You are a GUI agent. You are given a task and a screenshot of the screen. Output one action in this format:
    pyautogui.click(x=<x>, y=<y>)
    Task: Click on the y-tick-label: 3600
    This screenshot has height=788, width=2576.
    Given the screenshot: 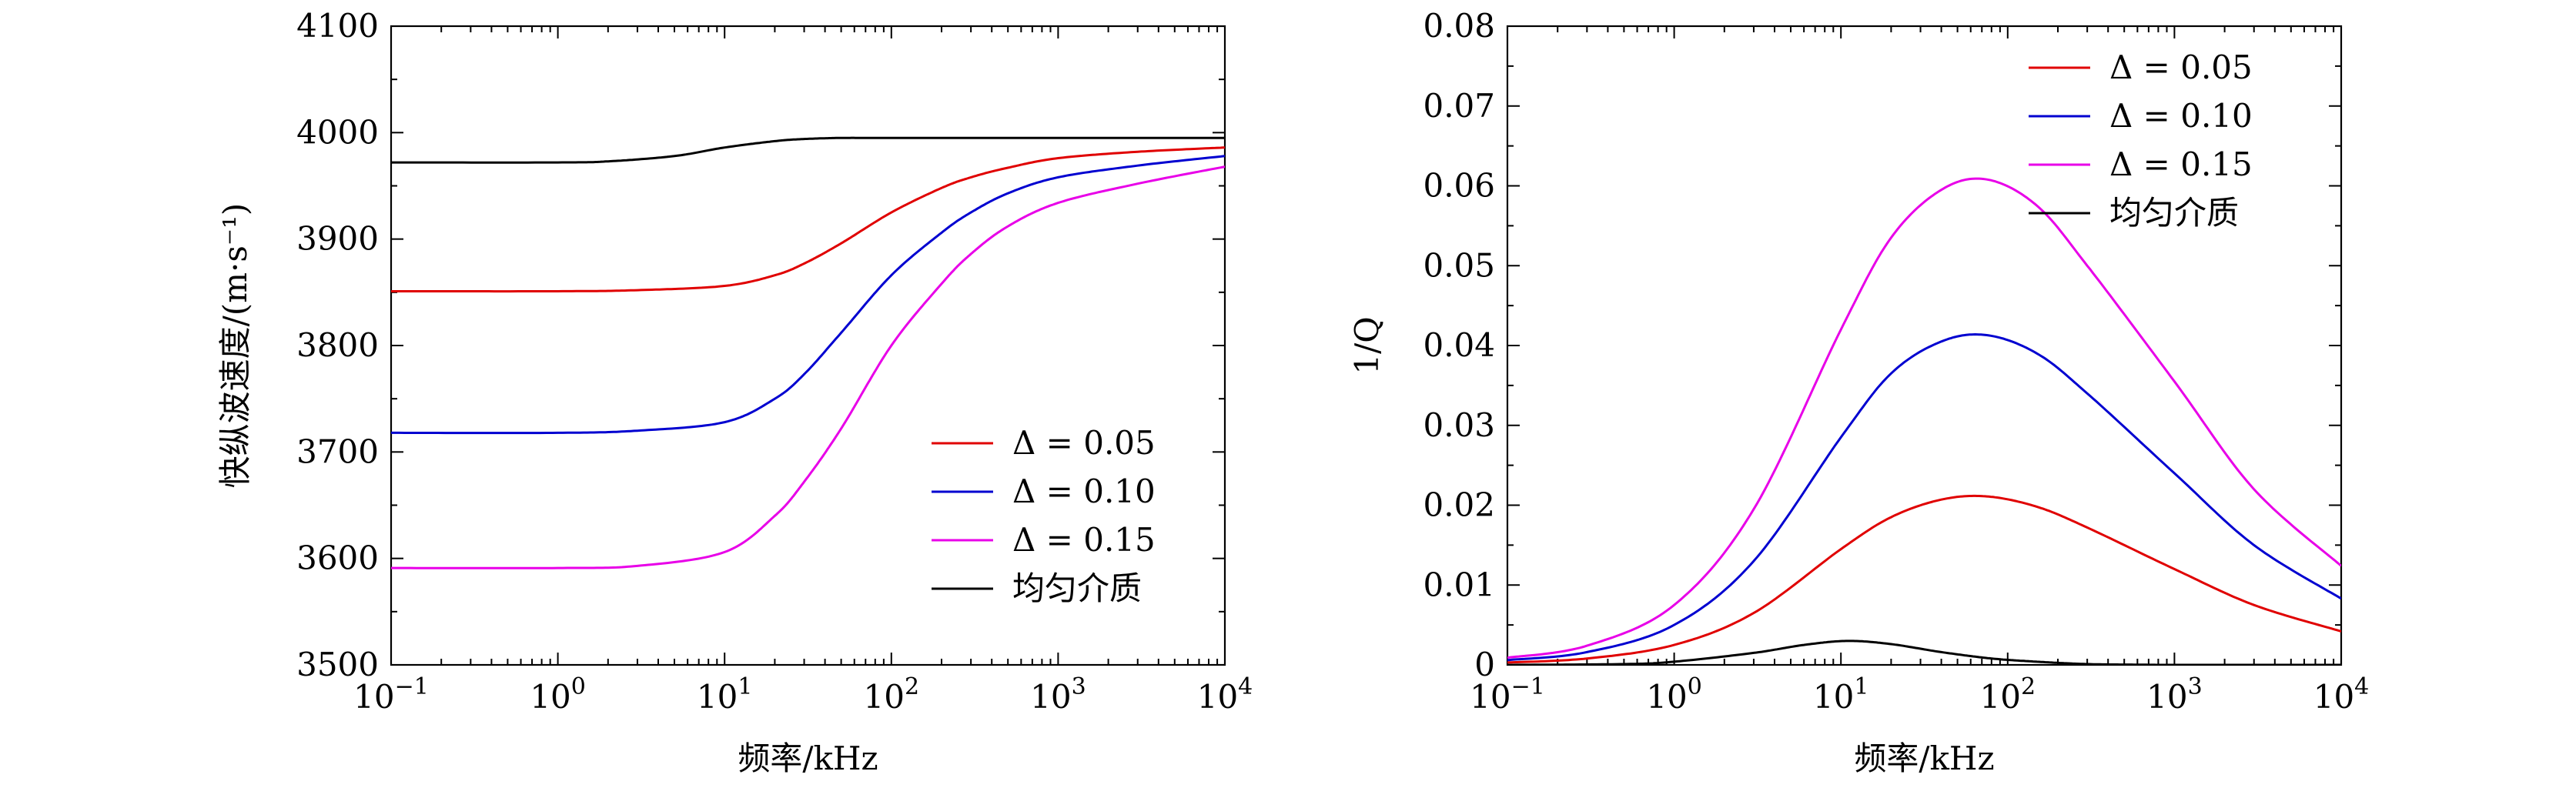 What is the action you would take?
    pyautogui.click(x=337, y=558)
    